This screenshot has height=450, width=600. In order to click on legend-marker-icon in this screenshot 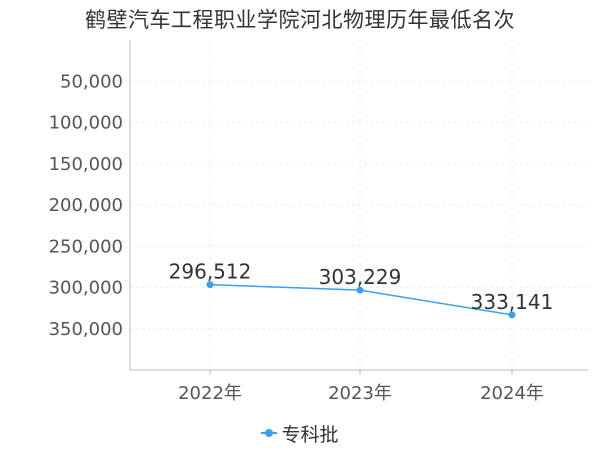, I will do `click(269, 432)`.